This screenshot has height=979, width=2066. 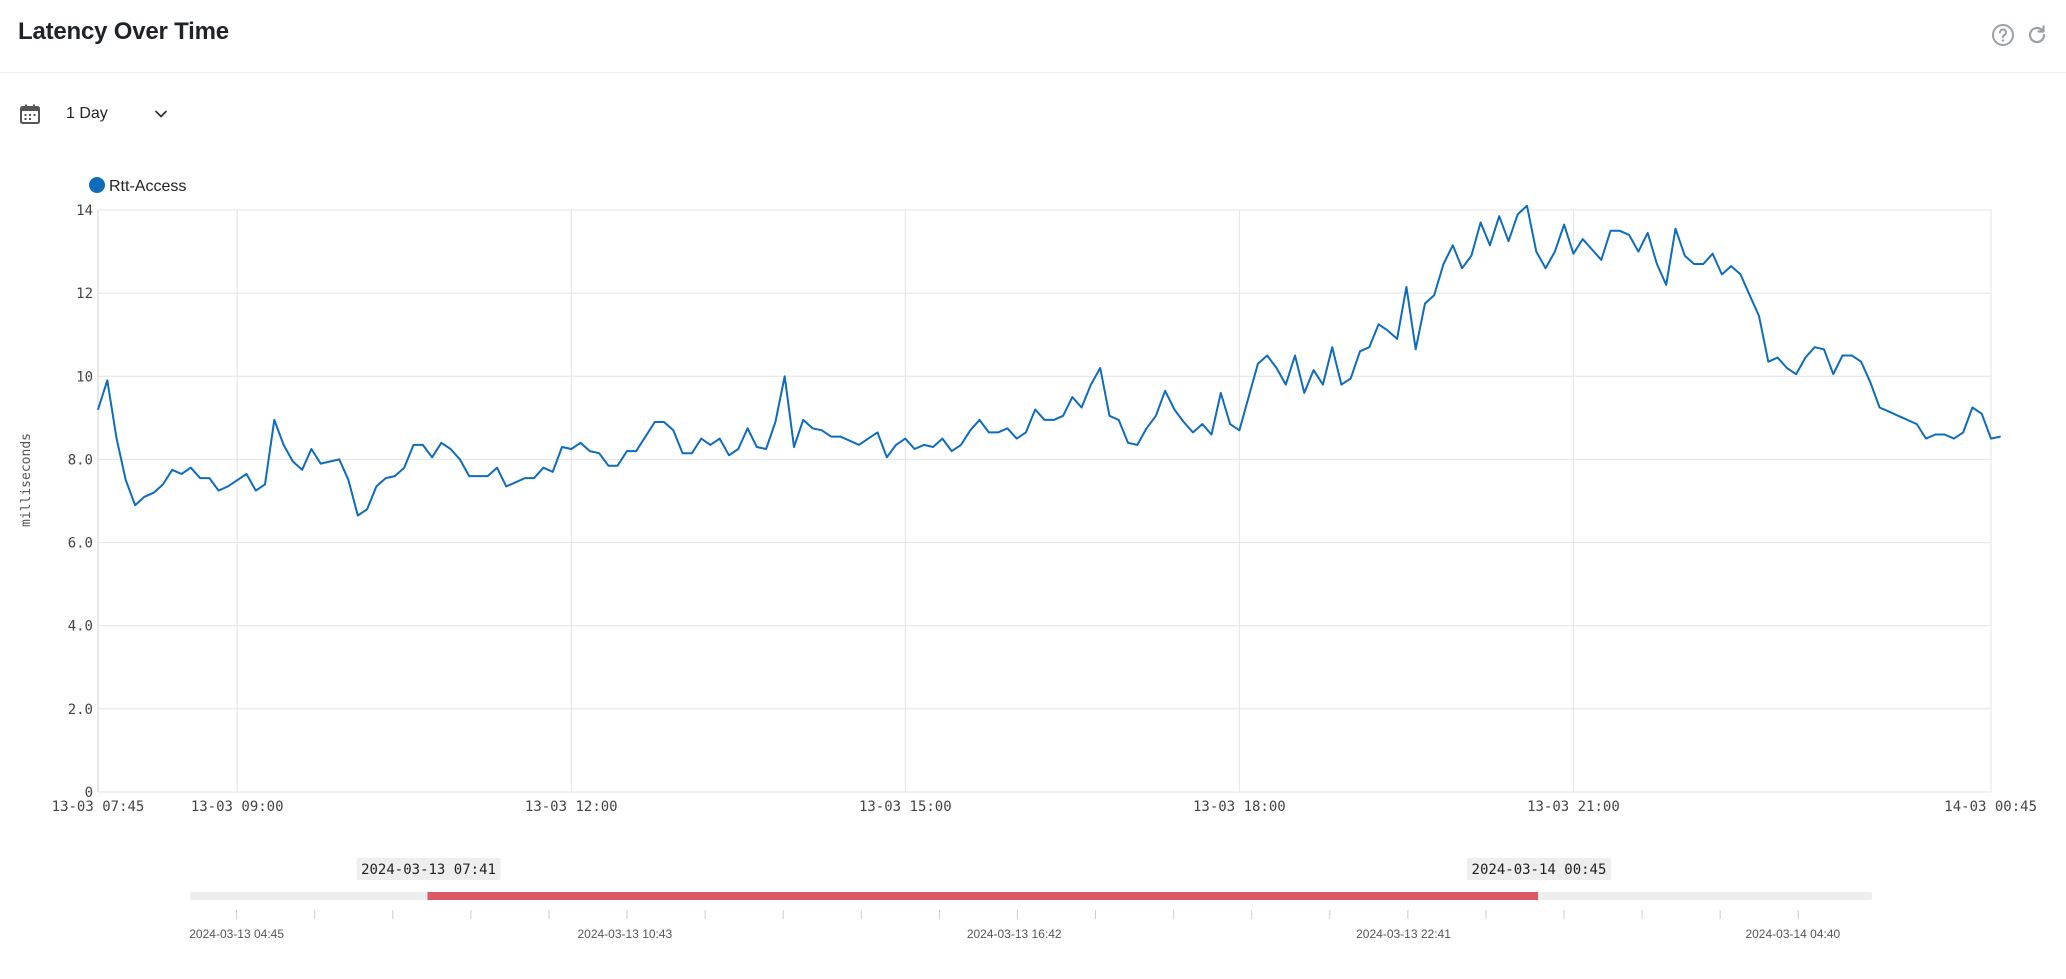 I want to click on y-tick-label: 8.0, so click(x=80, y=460).